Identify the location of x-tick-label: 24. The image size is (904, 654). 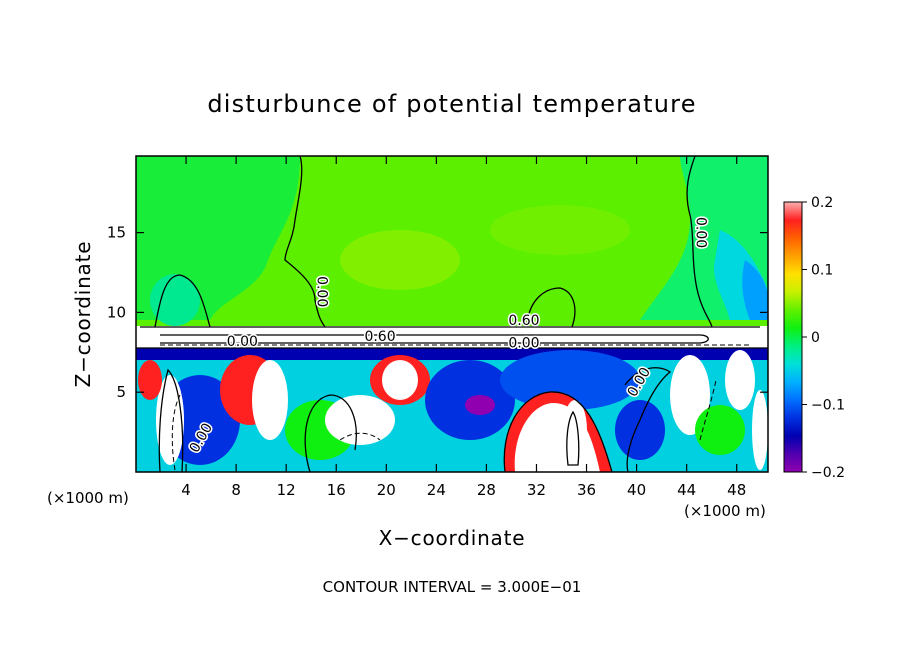
(436, 490).